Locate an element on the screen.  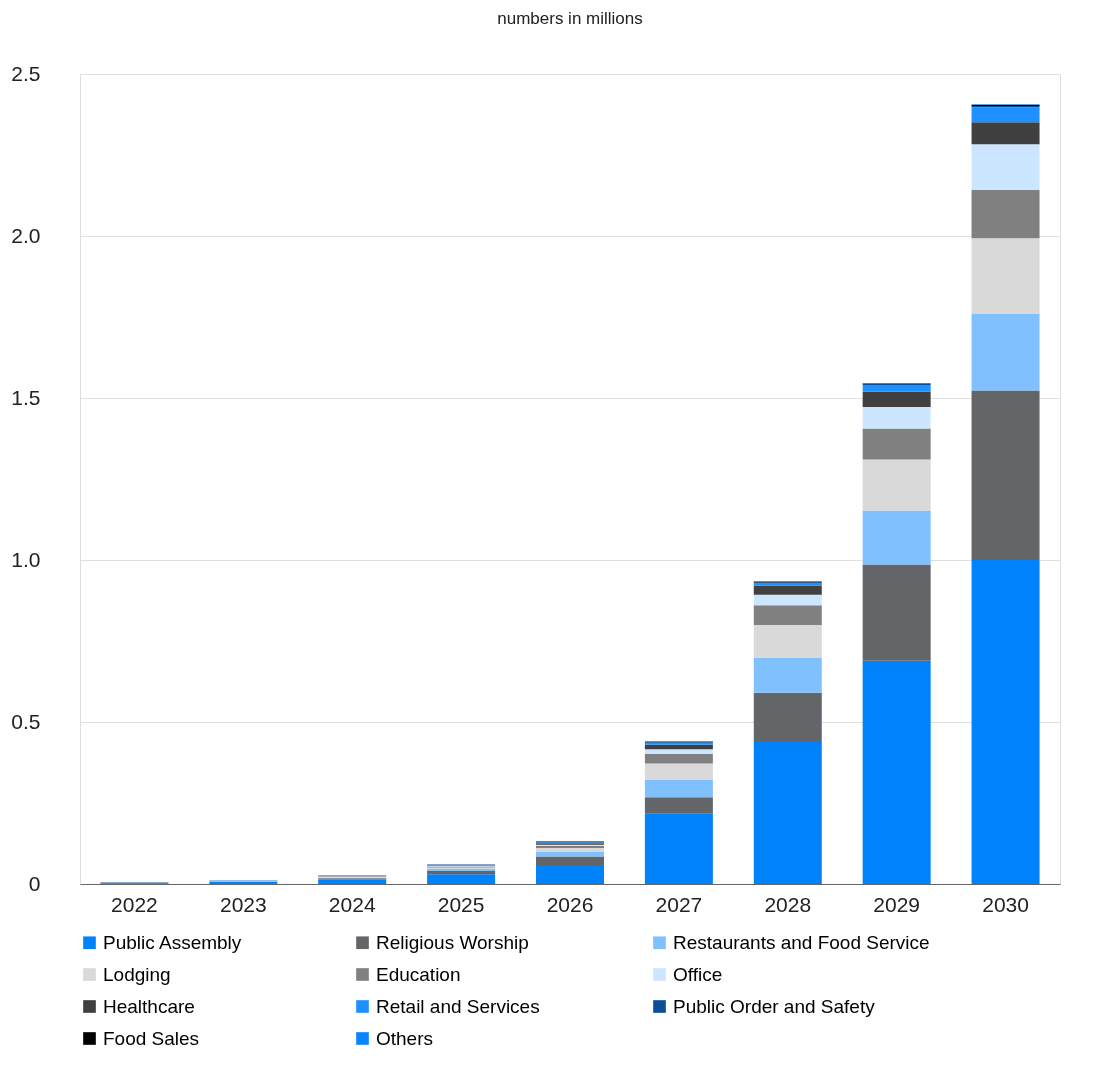
legend-label: Education is located at coordinates (418, 974).